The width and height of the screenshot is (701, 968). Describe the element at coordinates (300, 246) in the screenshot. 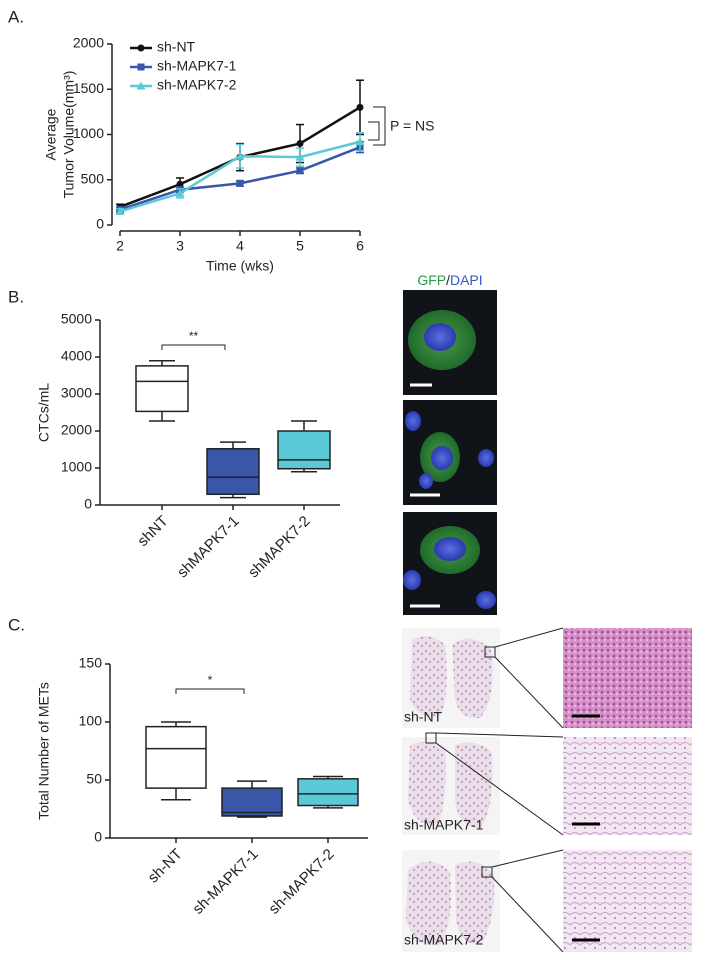

I see `x-tick-label: 5` at that location.